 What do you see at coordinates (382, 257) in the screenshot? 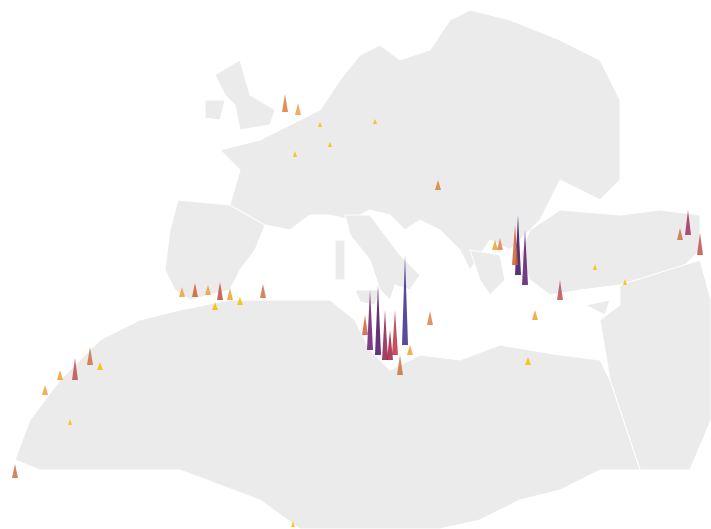
I see `italy` at bounding box center [382, 257].